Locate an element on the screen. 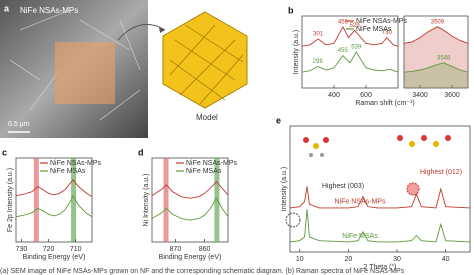 This screenshot has height=275, width=474. sem-texture is located at coordinates (75, 65).